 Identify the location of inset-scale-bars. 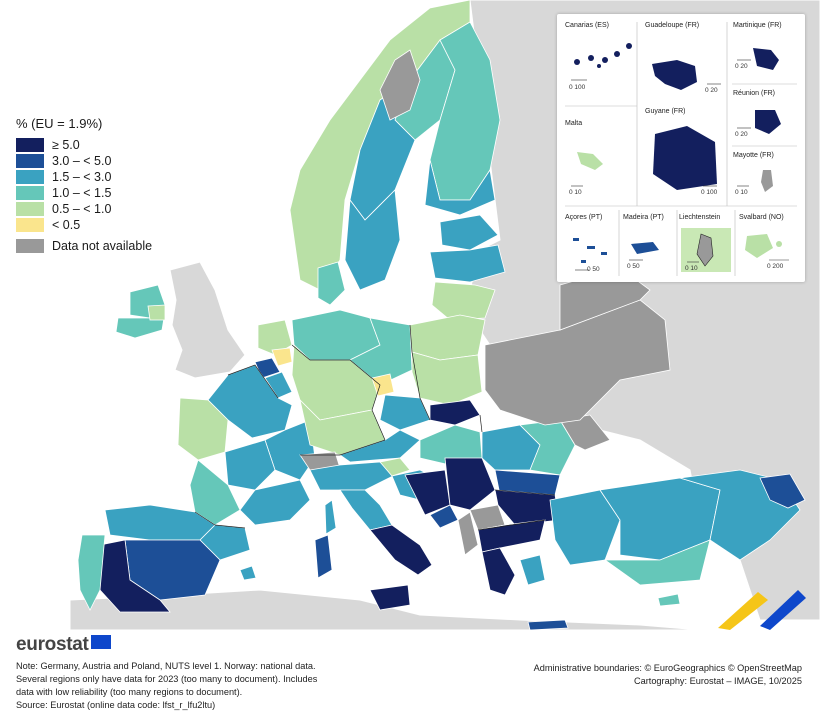
(680, 165).